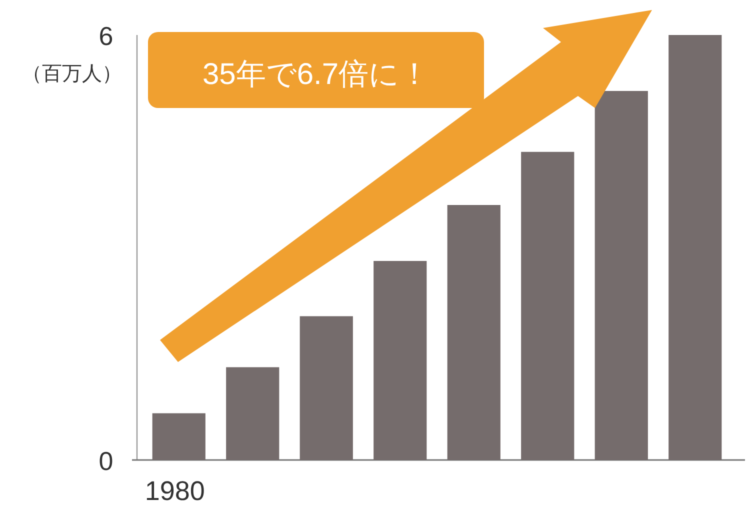 The width and height of the screenshot is (749, 509). What do you see at coordinates (106, 461) in the screenshot?
I see `y-tick-label: 0` at bounding box center [106, 461].